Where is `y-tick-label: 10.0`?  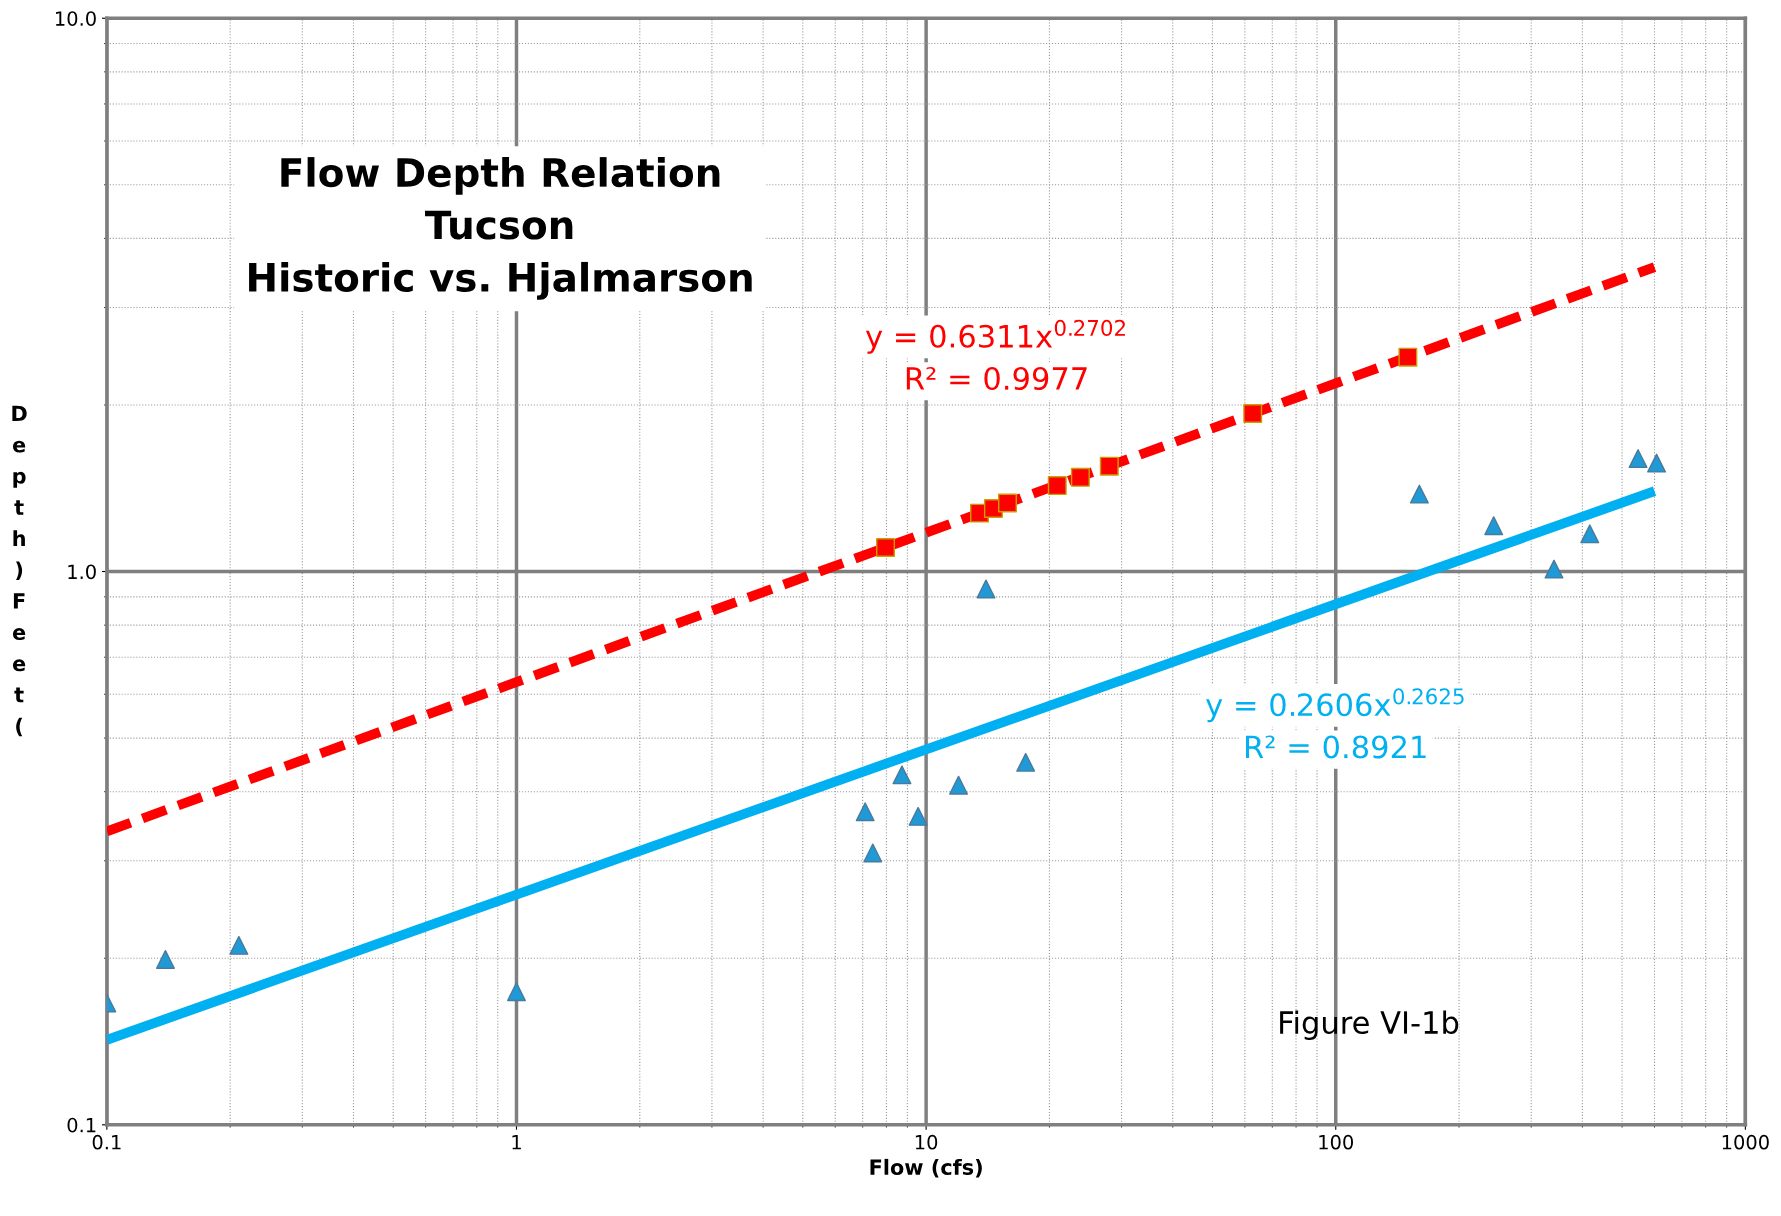 y-tick-label: 10.0 is located at coordinates (75, 18).